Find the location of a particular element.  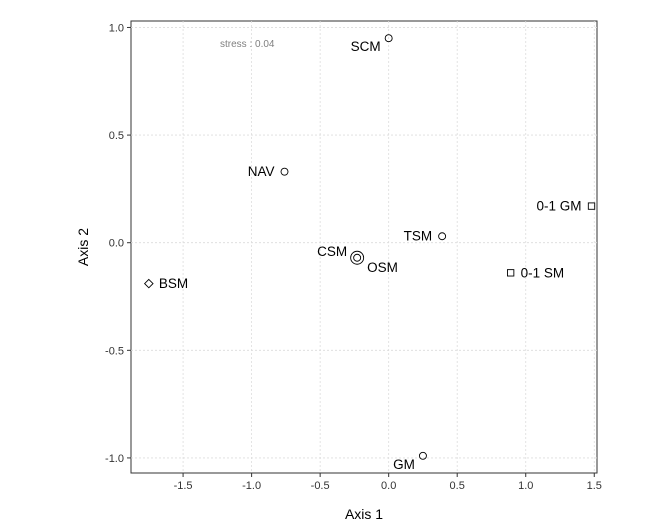

y-tick-label: 1.0 is located at coordinates (116, 28).